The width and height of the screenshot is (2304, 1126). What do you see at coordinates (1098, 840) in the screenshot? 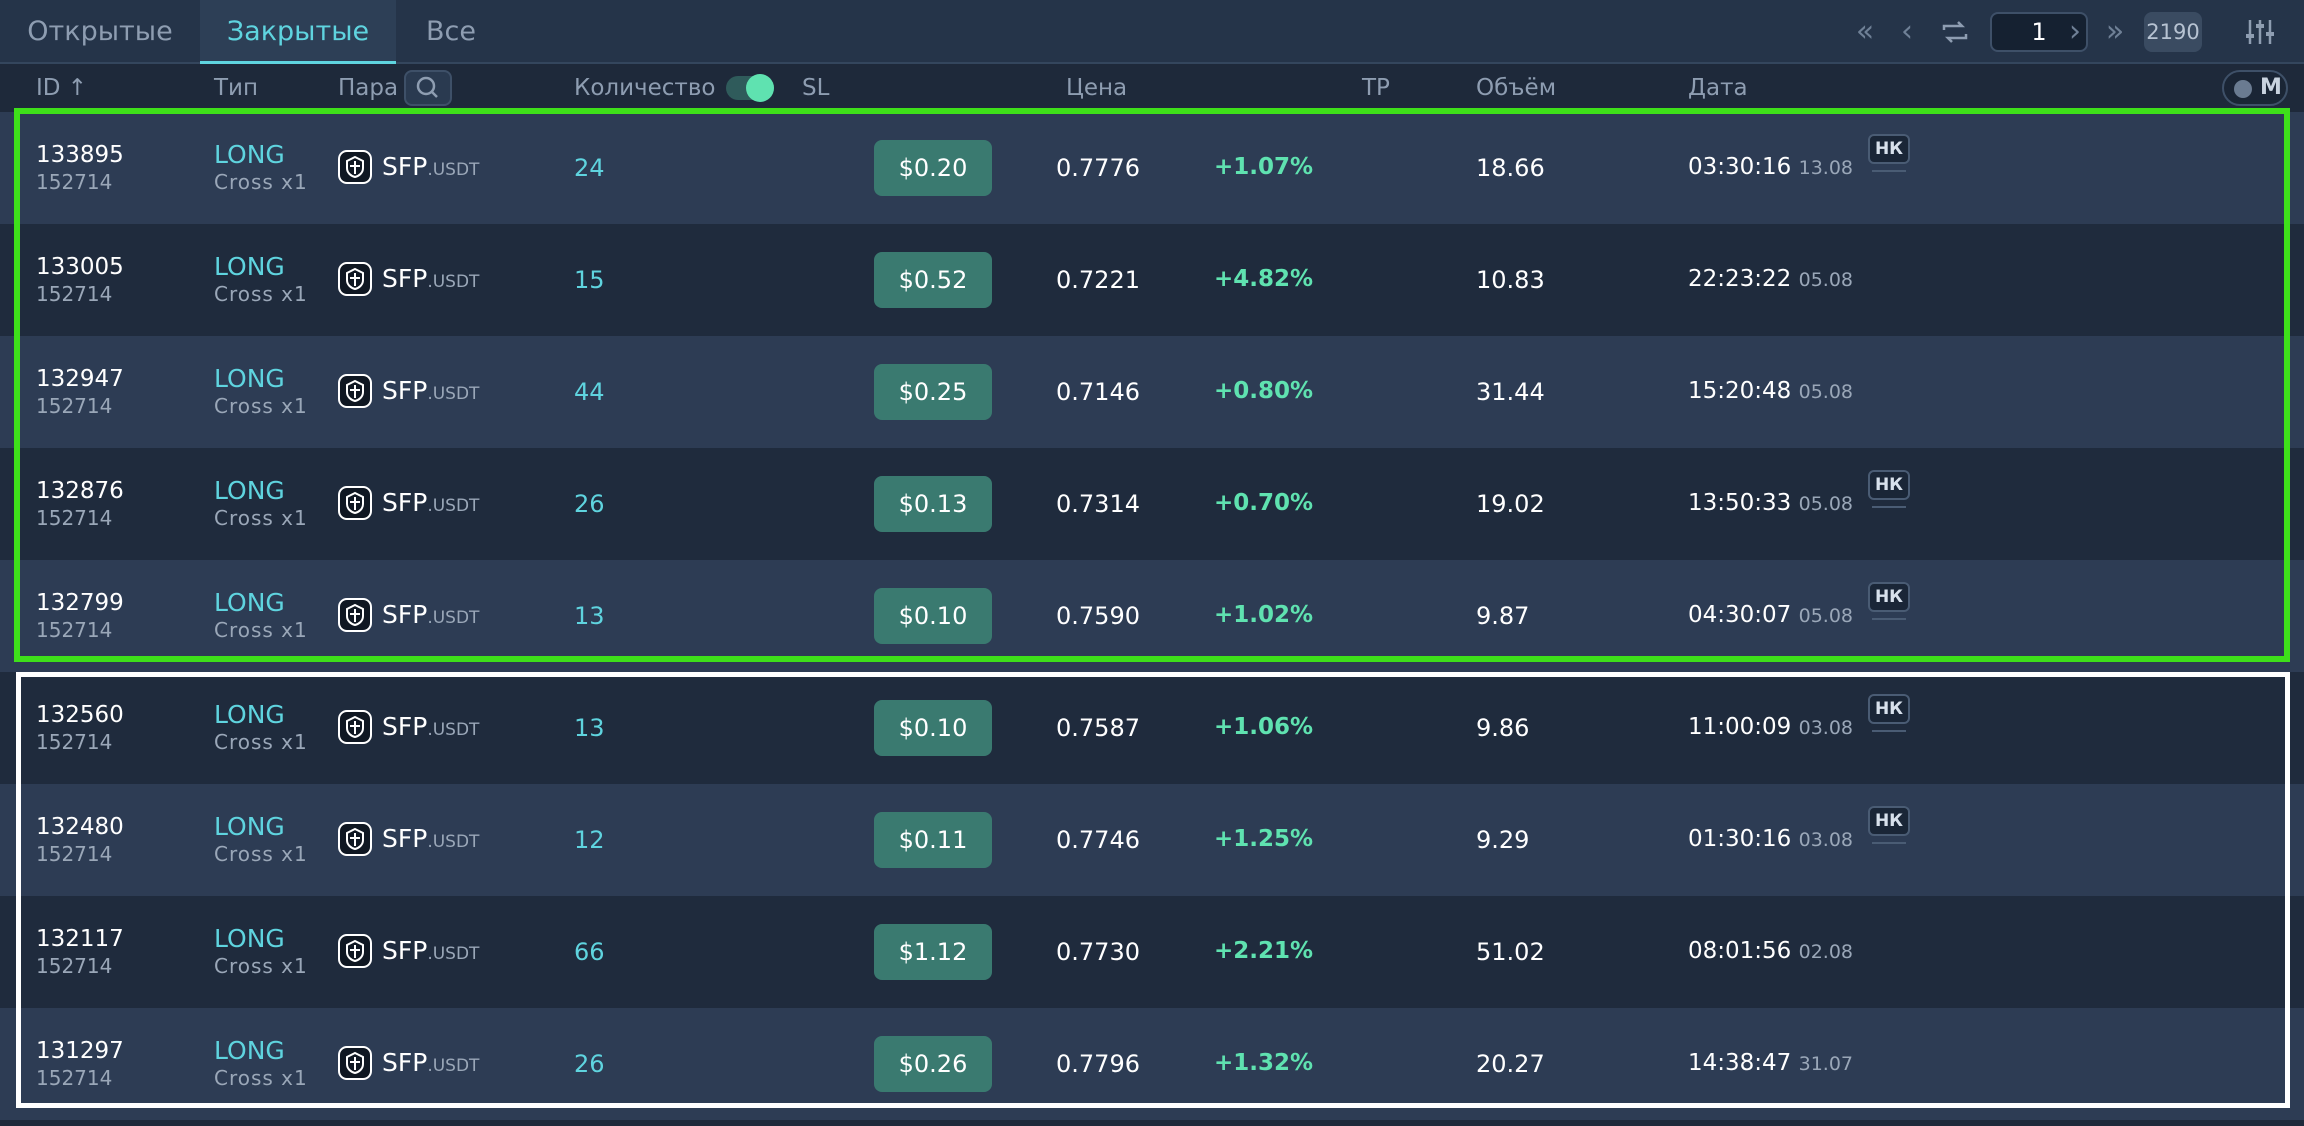
I see `price: 0.7746` at bounding box center [1098, 840].